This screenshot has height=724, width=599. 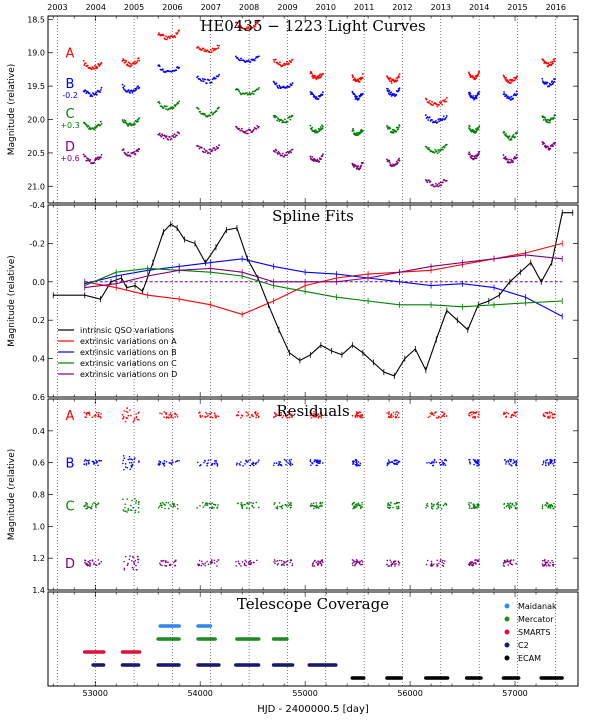 What do you see at coordinates (38, 397) in the screenshot?
I see `y-tick-label: 0.6` at bounding box center [38, 397].